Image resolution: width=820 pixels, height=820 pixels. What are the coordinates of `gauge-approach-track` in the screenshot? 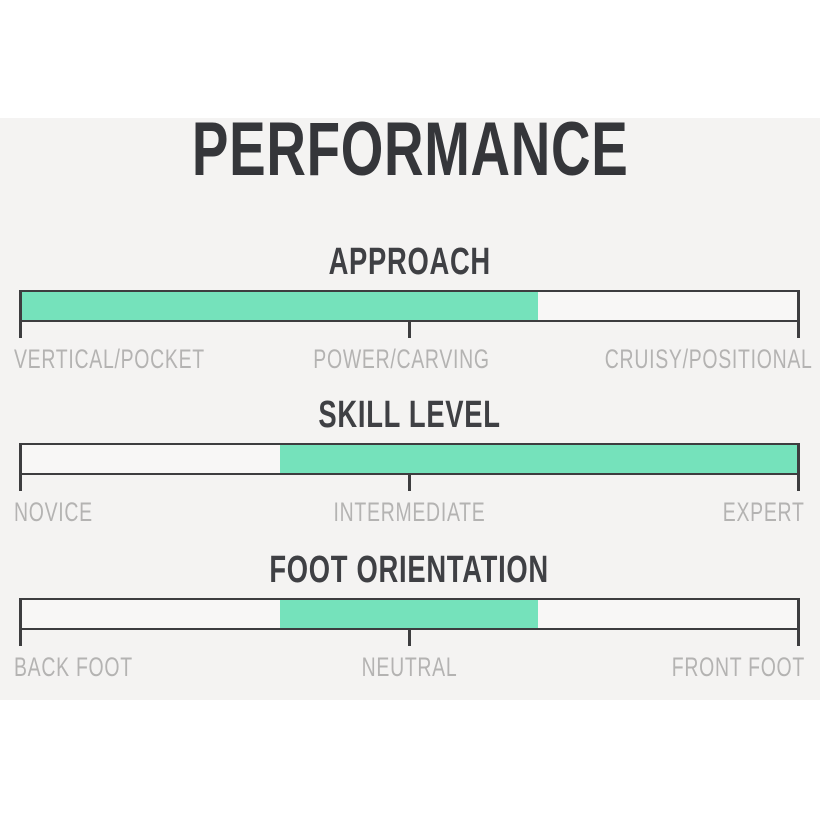 It's located at (409, 306).